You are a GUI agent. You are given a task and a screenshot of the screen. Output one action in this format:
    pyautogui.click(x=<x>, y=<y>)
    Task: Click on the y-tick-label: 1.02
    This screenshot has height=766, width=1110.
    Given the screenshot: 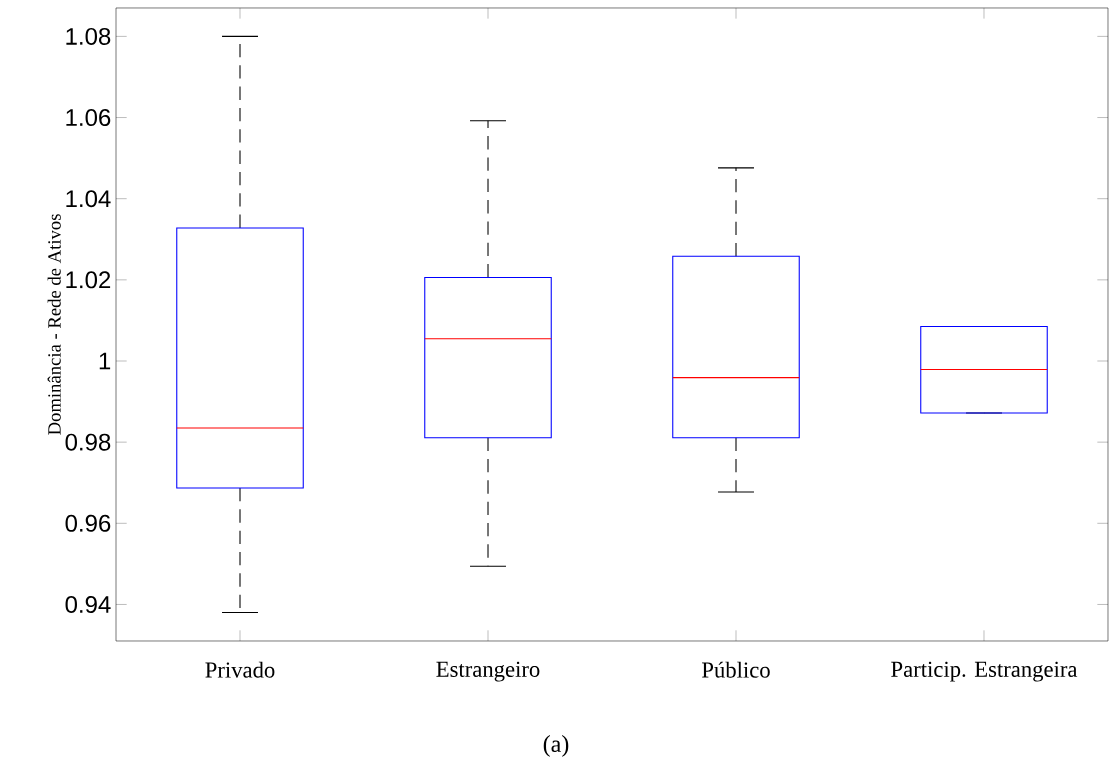 What is the action you would take?
    pyautogui.click(x=88, y=280)
    